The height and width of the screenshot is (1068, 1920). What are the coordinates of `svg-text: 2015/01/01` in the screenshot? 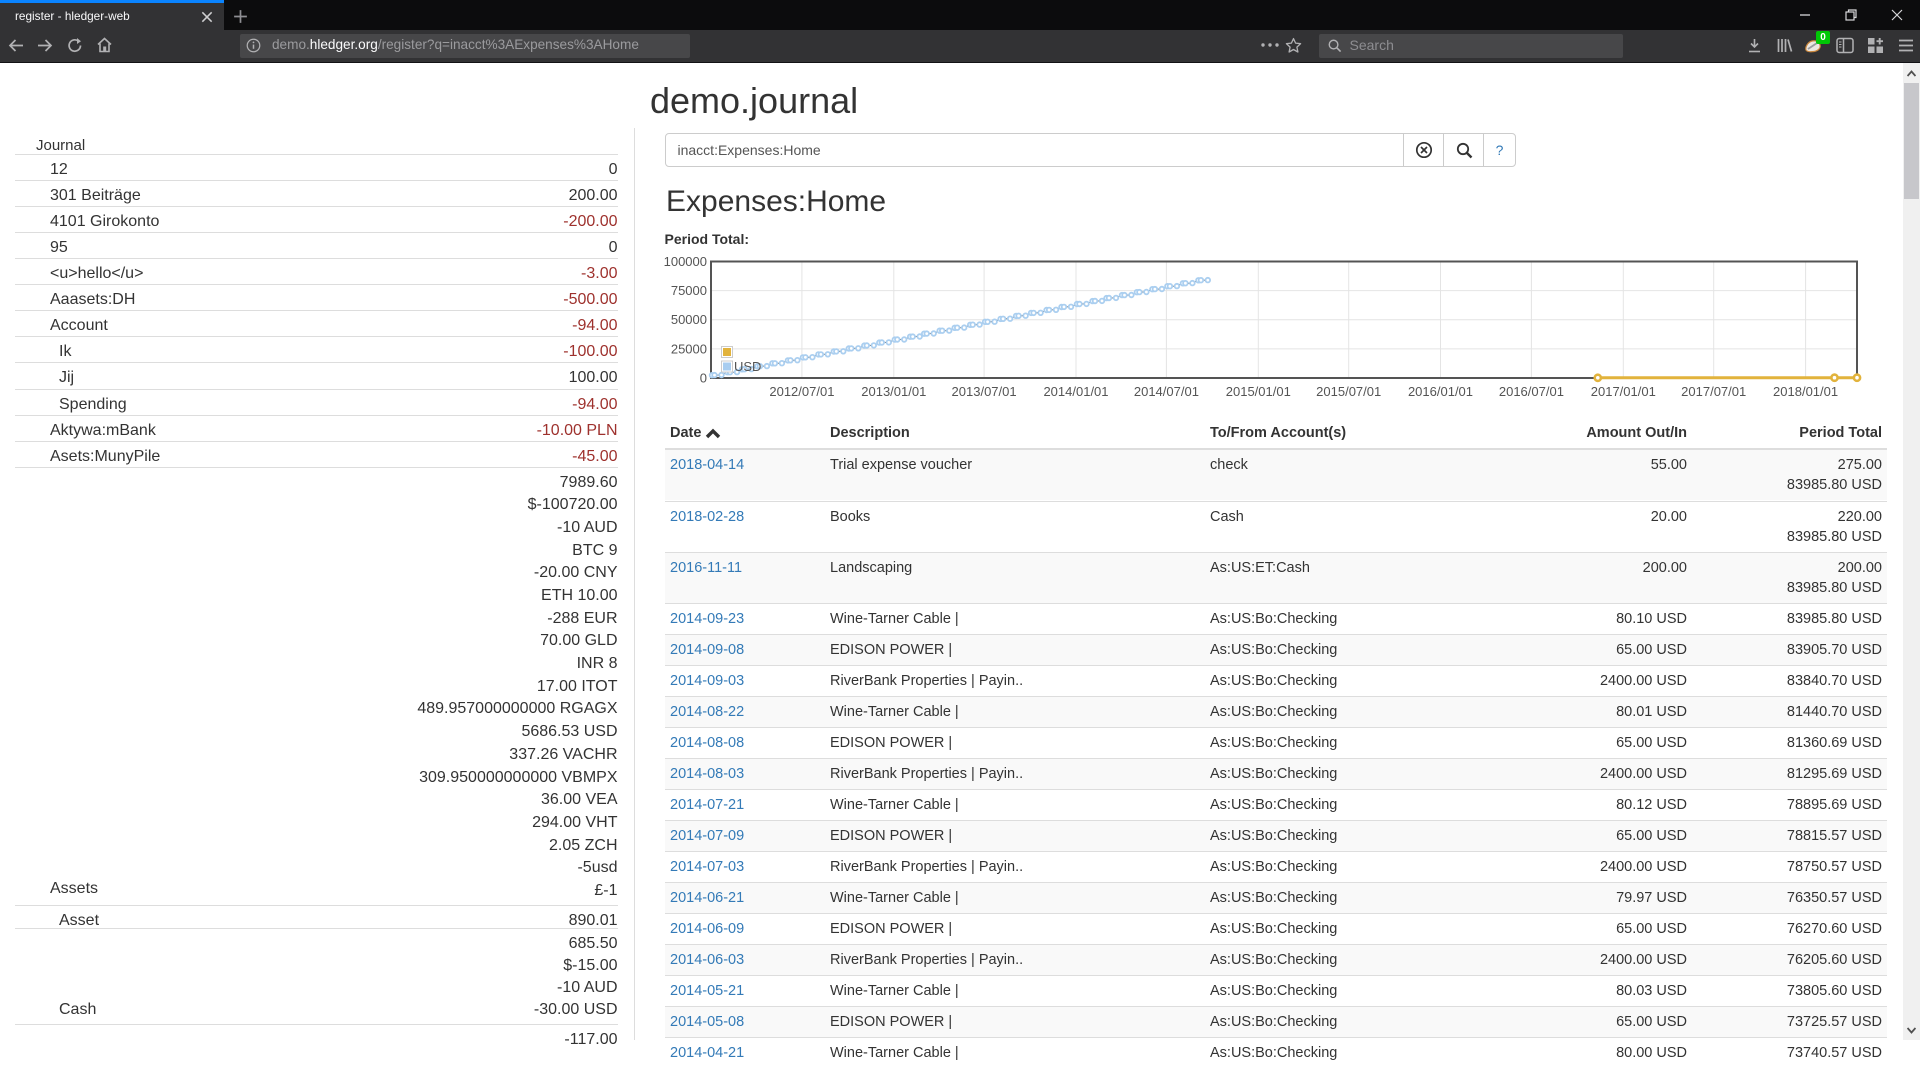 It's located at (1258, 391).